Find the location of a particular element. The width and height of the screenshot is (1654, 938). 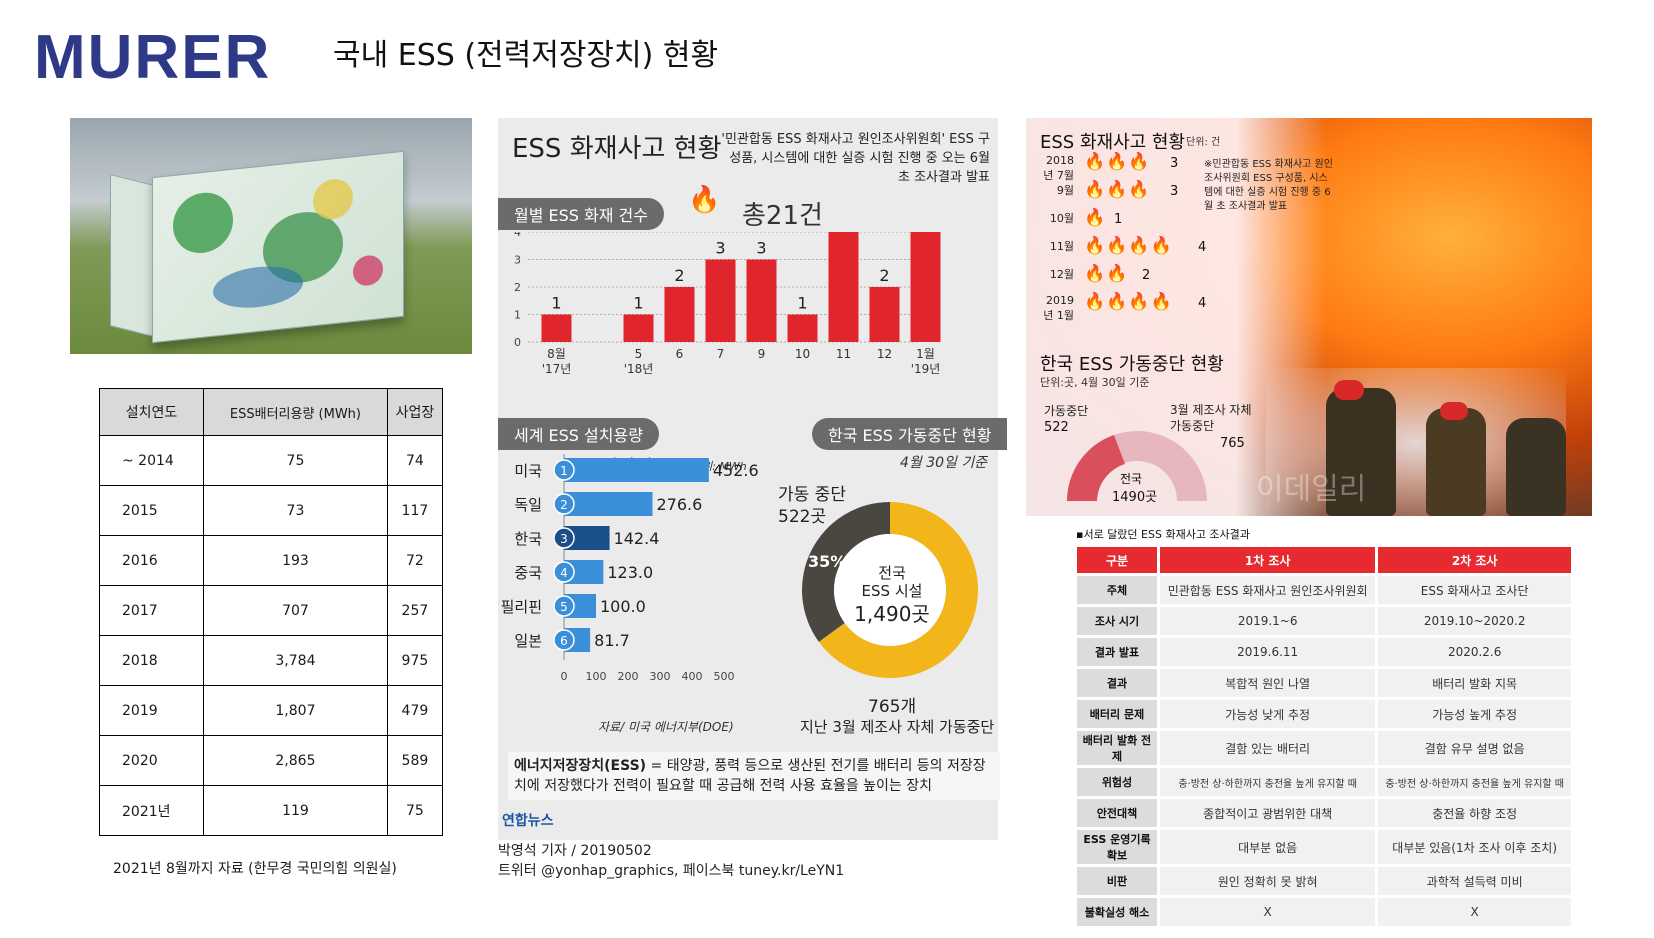

world-install-label: 세계 ESS 설치용량 is located at coordinates (578, 434).